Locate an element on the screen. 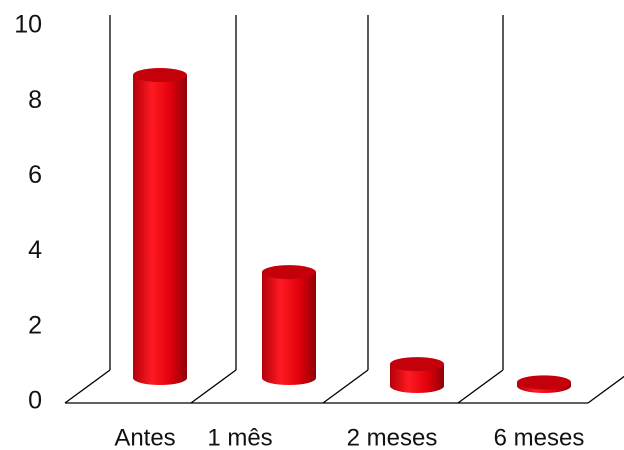 The height and width of the screenshot is (450, 624). y-tick-label: 2 is located at coordinates (35, 325).